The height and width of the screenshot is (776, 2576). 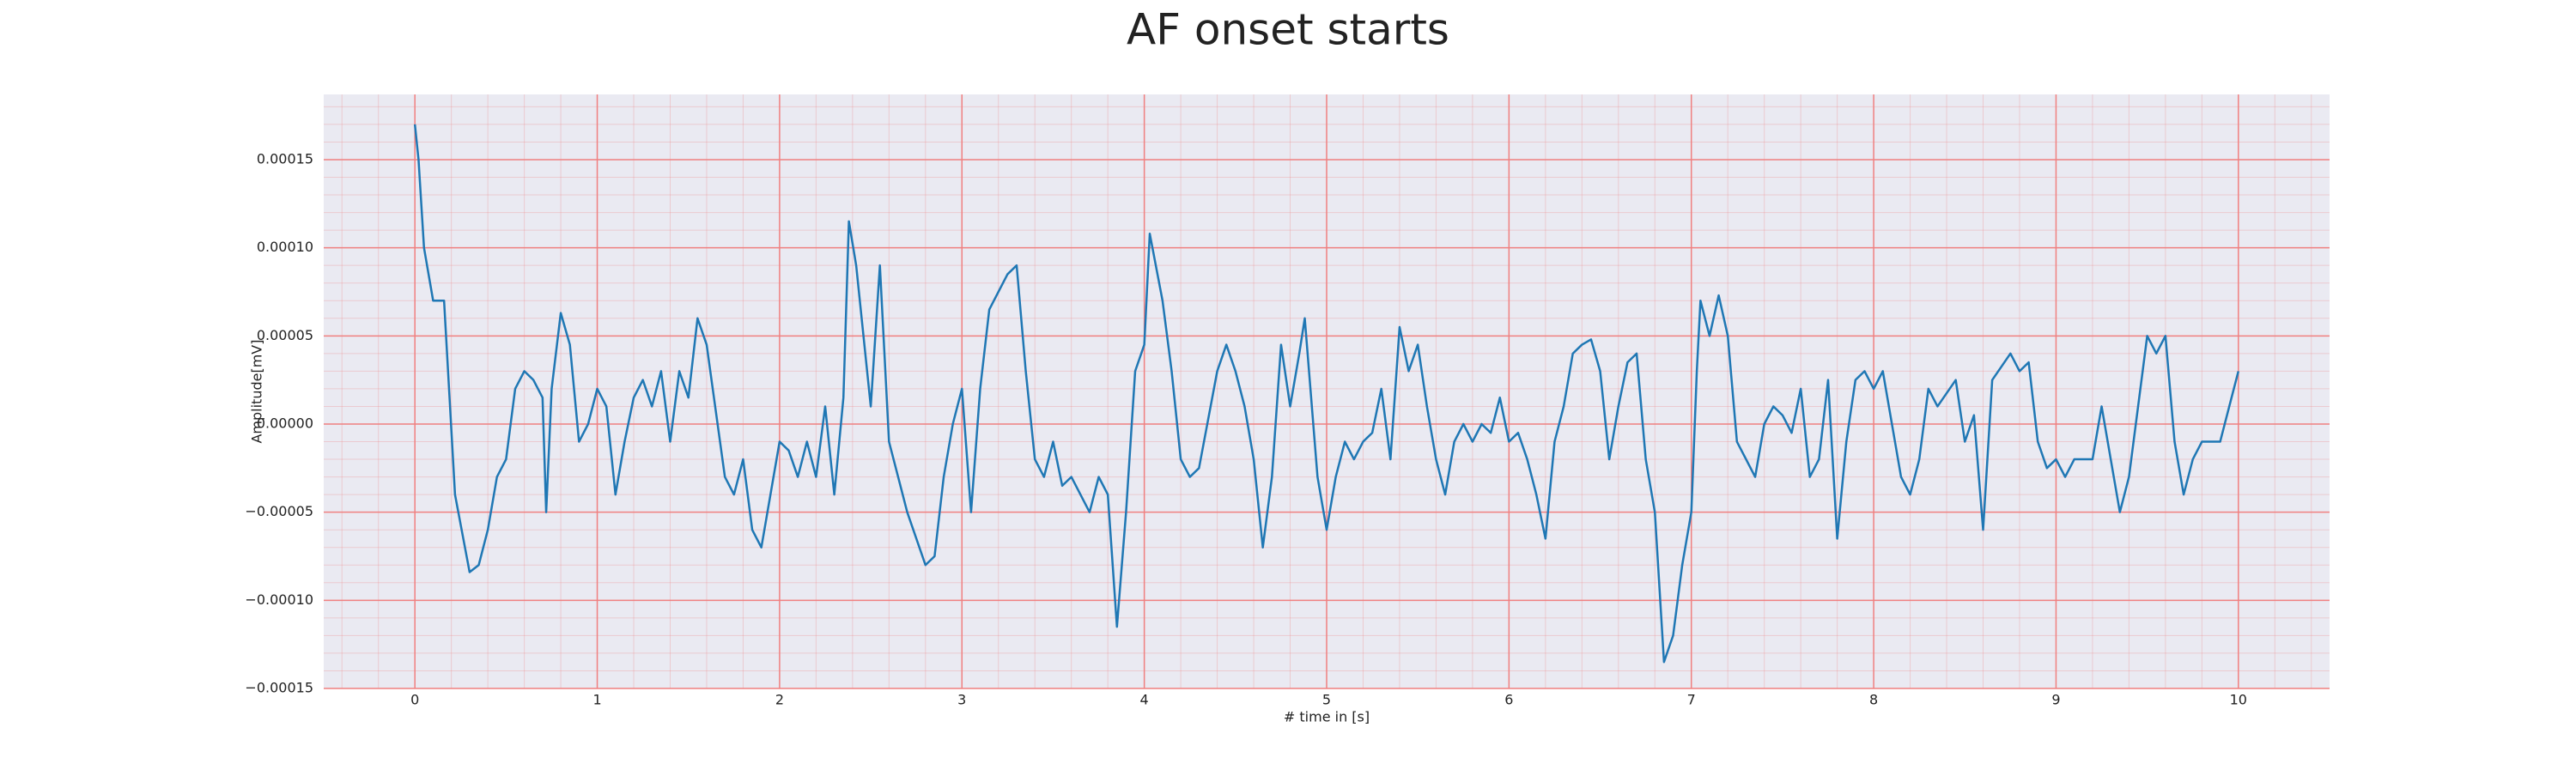 I want to click on y-tick-label: 0.00015, so click(x=285, y=159).